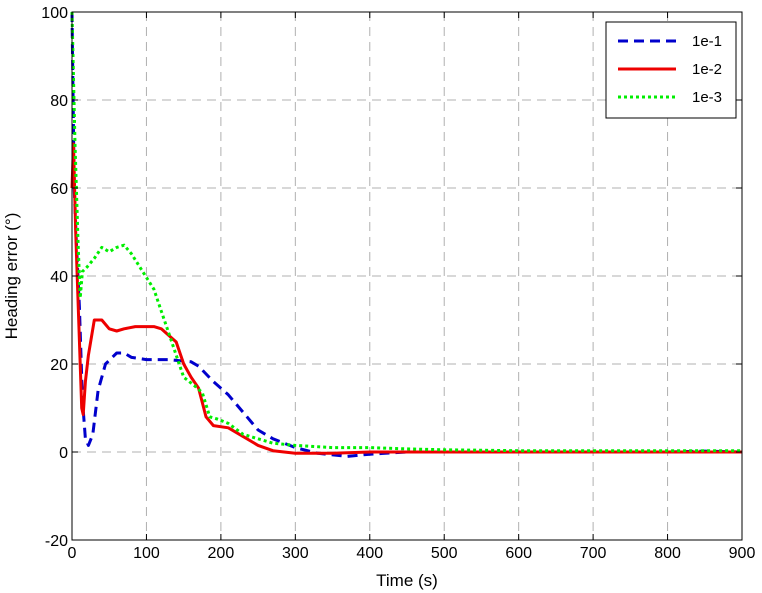 This screenshot has height=593, width=762. Describe the element at coordinates (59, 189) in the screenshot. I see `y-tick-label: 60` at that location.